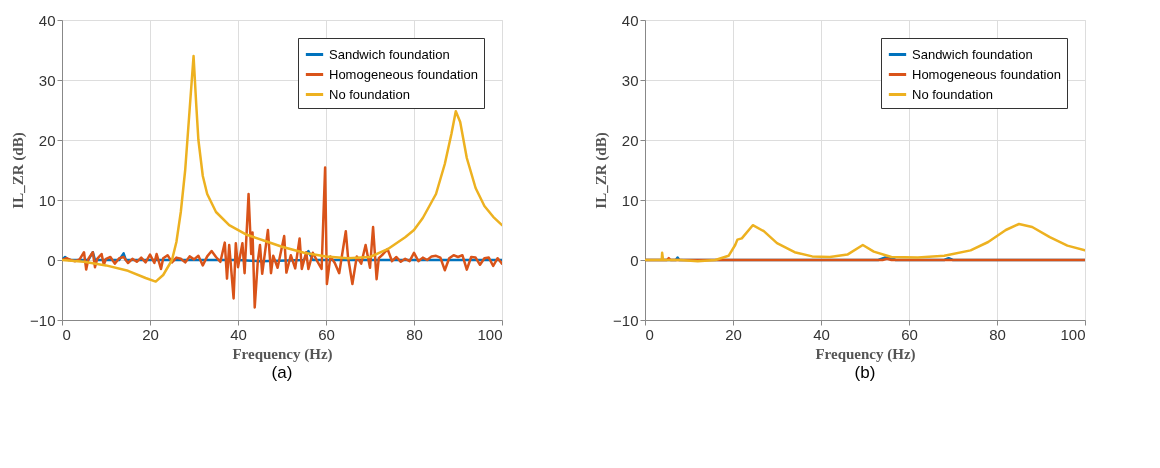 This screenshot has height=468, width=1160. I want to click on text: (b), so click(865, 372).